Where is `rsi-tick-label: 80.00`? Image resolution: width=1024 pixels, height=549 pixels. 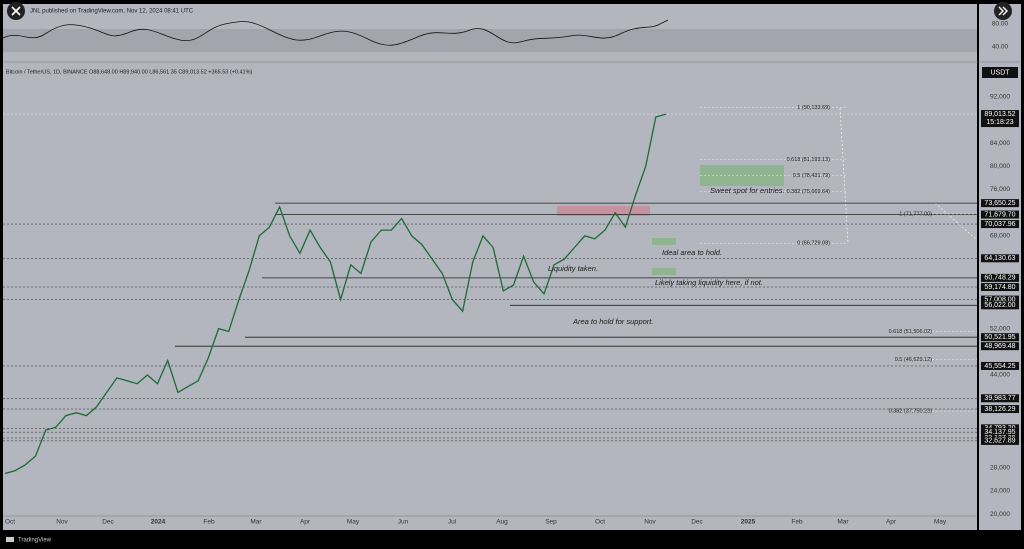
rsi-tick-label: 80.00 is located at coordinates (1000, 24).